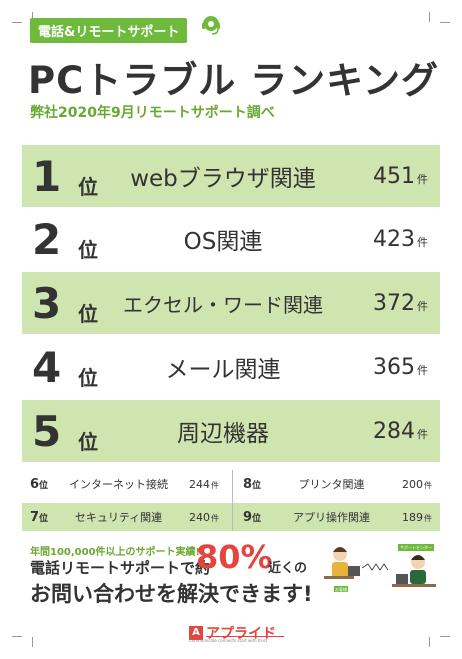 The height and width of the screenshot is (659, 462). I want to click on rank-count: 423 件, so click(400, 239).